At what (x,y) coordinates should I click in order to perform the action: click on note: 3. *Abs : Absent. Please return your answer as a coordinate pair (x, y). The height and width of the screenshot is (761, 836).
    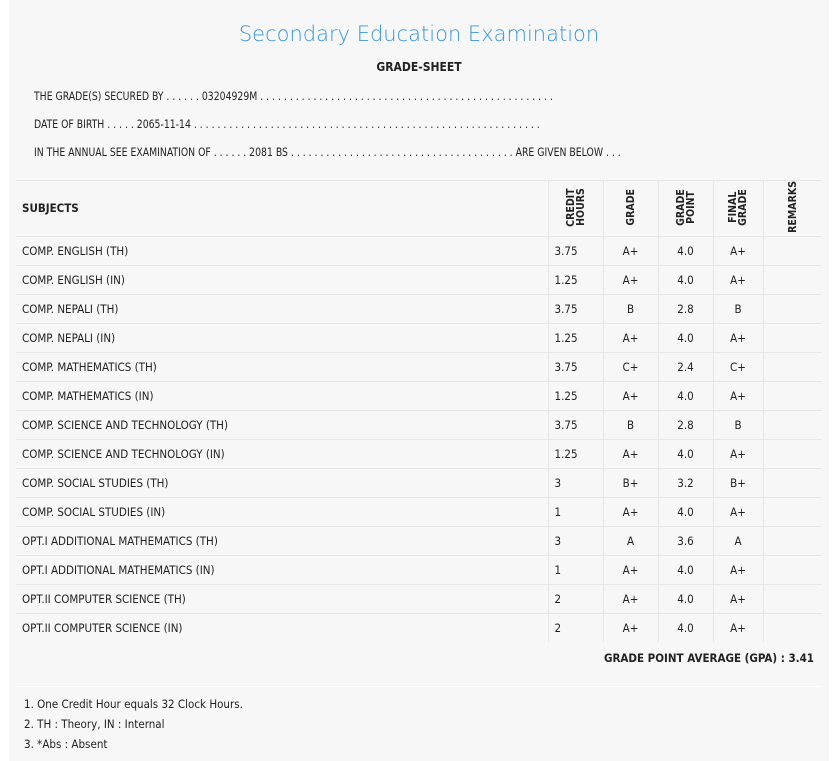
    Looking at the image, I should click on (66, 744).